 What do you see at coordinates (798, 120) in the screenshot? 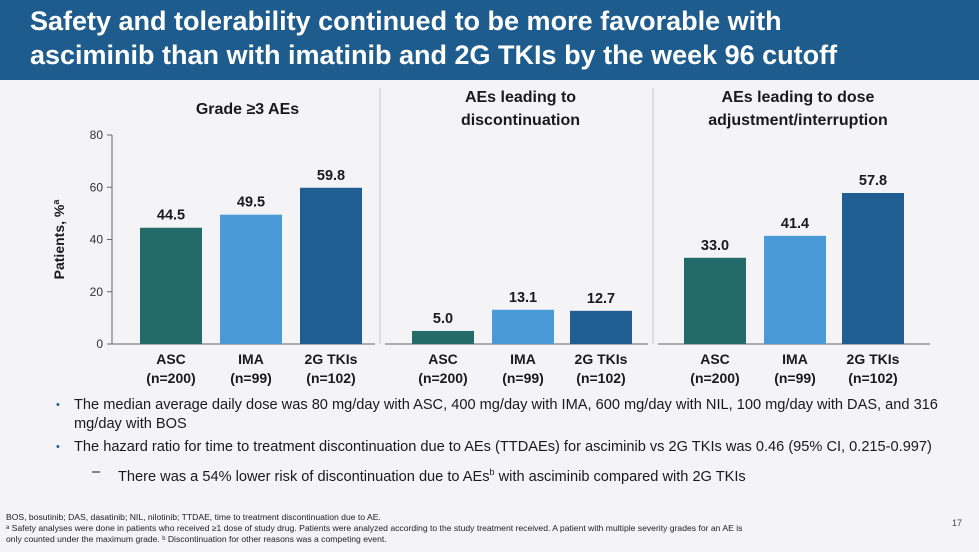
I see `panel-title: adjustment/interruption` at bounding box center [798, 120].